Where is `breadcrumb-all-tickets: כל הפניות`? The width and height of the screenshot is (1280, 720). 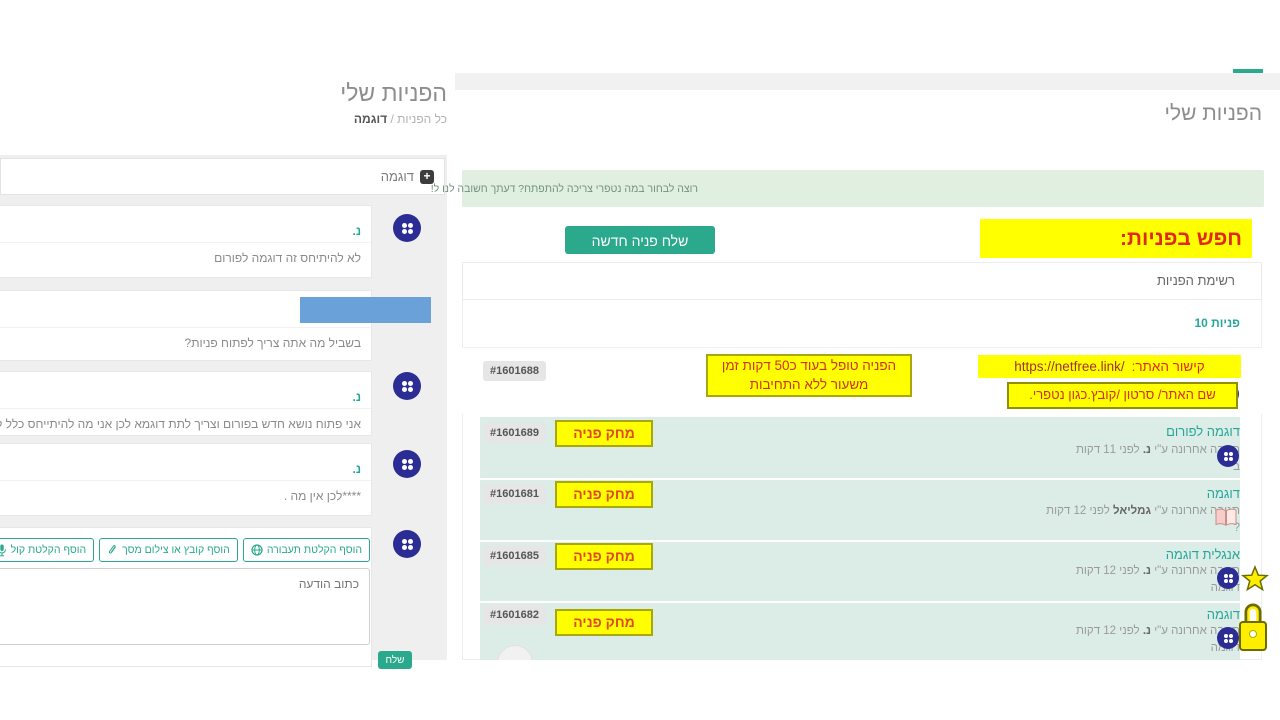
breadcrumb-all-tickets: כל הפניות is located at coordinates (422, 119).